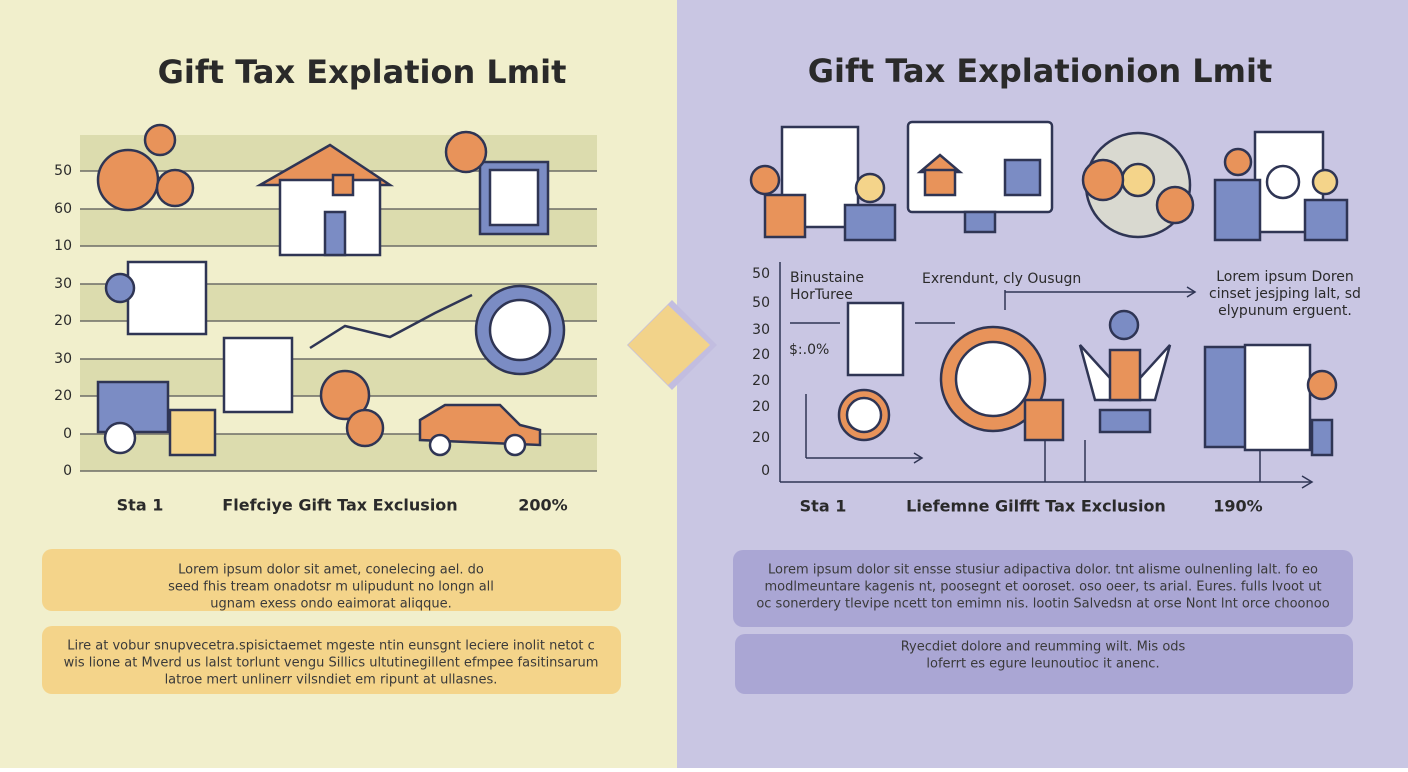 The image size is (1408, 772). What do you see at coordinates (669, 345) in the screenshot?
I see `divider-diamond` at bounding box center [669, 345].